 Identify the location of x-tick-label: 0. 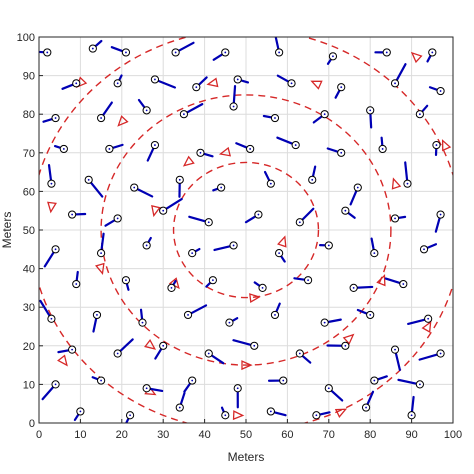
(39, 435).